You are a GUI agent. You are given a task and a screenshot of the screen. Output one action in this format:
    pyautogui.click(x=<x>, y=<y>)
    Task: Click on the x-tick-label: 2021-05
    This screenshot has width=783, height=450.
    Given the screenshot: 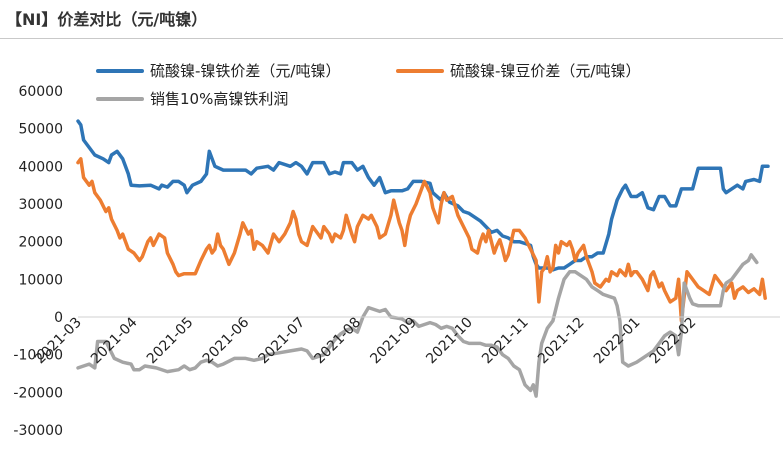 What is the action you would take?
    pyautogui.click(x=170, y=341)
    